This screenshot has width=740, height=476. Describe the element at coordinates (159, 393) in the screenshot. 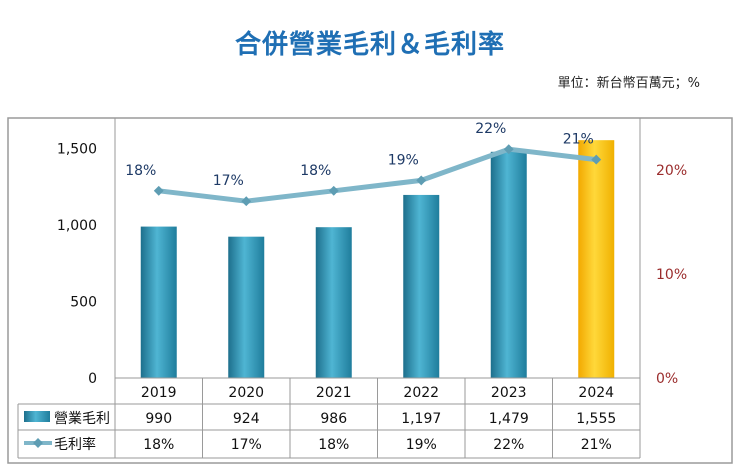

I see `category-label: 2019` at that location.